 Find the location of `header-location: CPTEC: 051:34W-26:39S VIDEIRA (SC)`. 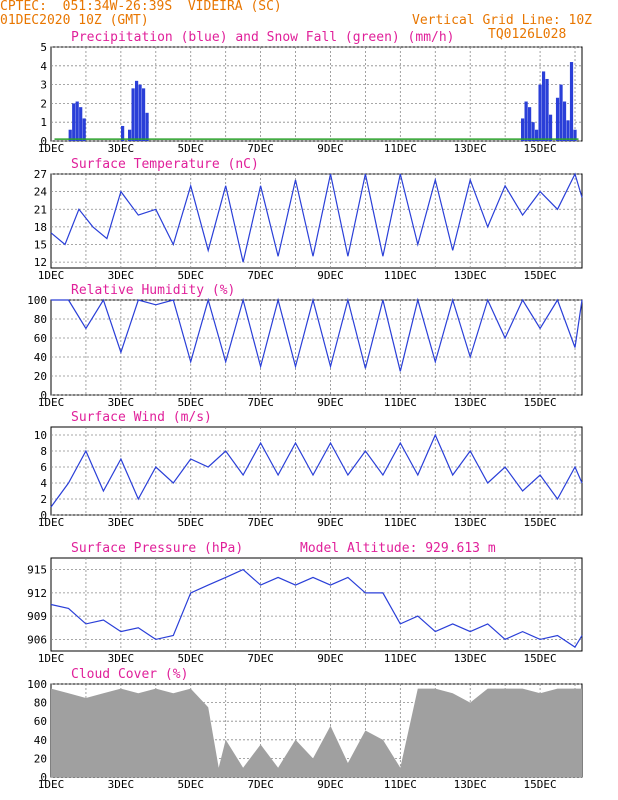

header-location: CPTEC: 051:34W-26:39S VIDEIRA (SC) is located at coordinates (141, 7).